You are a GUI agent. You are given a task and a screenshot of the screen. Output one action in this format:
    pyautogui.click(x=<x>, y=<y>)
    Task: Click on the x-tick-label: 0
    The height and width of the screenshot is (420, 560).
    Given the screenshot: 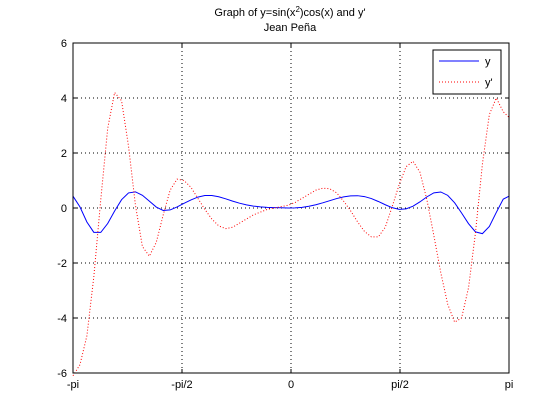 What is the action you would take?
    pyautogui.click(x=291, y=385)
    